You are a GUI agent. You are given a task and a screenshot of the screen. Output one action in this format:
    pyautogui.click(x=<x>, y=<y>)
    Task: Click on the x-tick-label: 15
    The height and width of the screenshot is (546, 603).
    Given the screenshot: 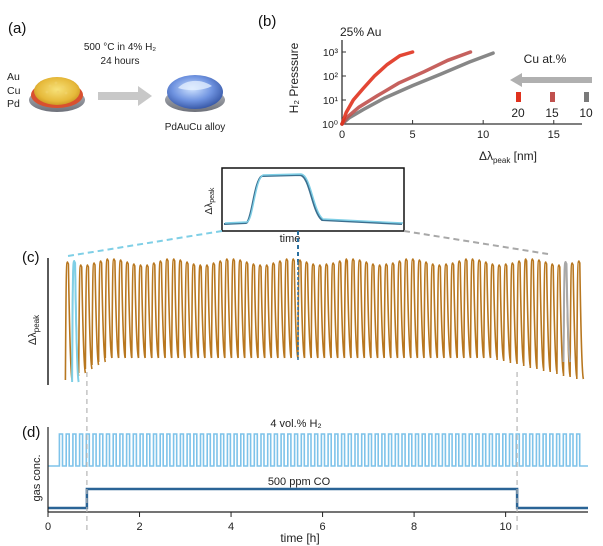 What is the action you would take?
    pyautogui.click(x=554, y=135)
    